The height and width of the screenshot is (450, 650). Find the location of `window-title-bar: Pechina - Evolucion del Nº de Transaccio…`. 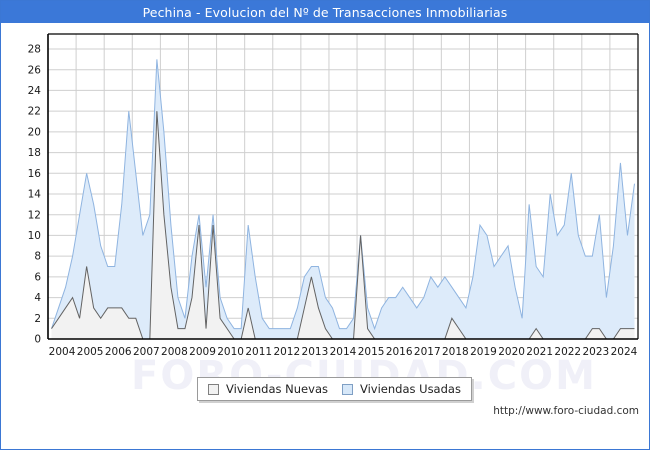

window-title-bar: Pechina - Evolucion del Nº de Transaccio… is located at coordinates (325, 12).